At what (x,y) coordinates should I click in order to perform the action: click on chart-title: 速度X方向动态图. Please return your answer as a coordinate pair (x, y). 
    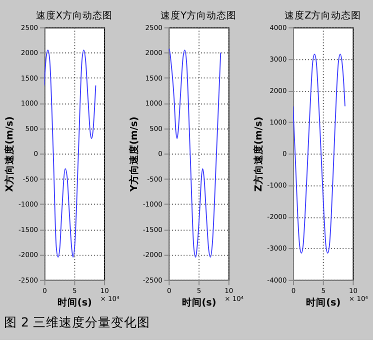
    Looking at the image, I should click on (74, 16).